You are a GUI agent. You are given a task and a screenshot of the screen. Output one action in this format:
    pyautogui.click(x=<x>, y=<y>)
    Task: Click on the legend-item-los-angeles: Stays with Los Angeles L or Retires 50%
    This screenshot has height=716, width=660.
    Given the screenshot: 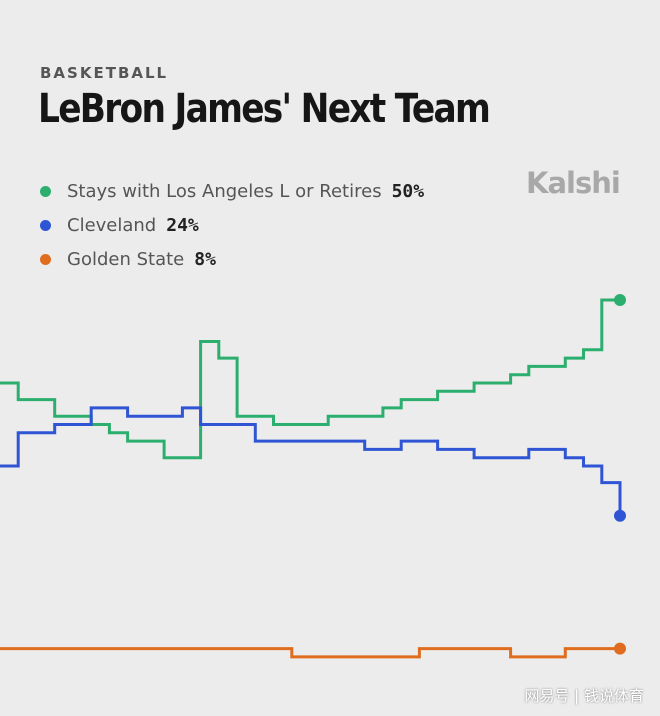 What is the action you would take?
    pyautogui.click(x=232, y=191)
    